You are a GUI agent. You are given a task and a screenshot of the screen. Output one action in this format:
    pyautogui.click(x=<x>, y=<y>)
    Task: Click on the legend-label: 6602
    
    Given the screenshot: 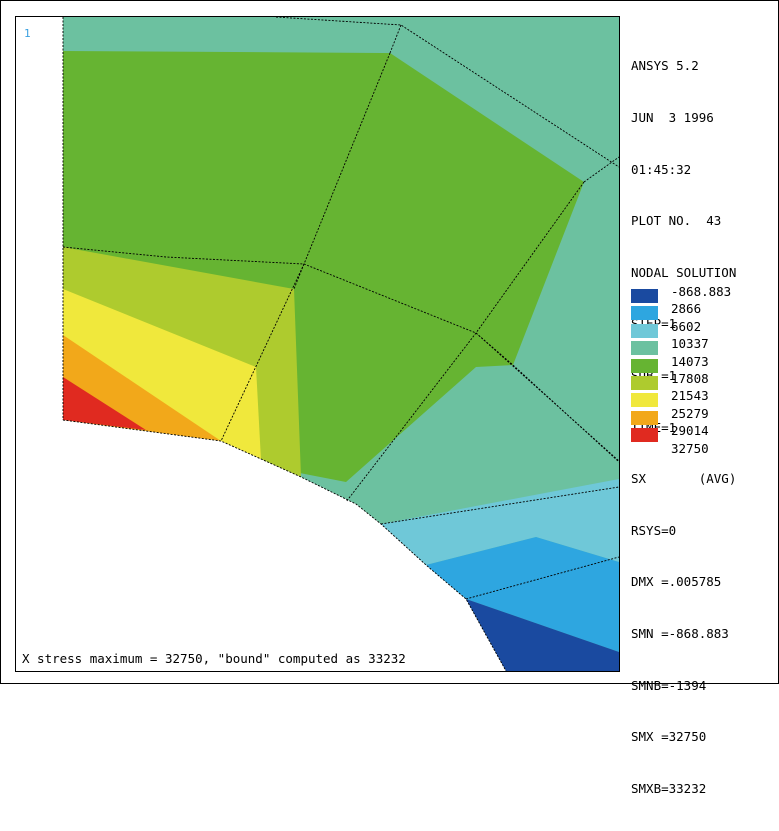 What is the action you would take?
    pyautogui.click(x=686, y=326)
    